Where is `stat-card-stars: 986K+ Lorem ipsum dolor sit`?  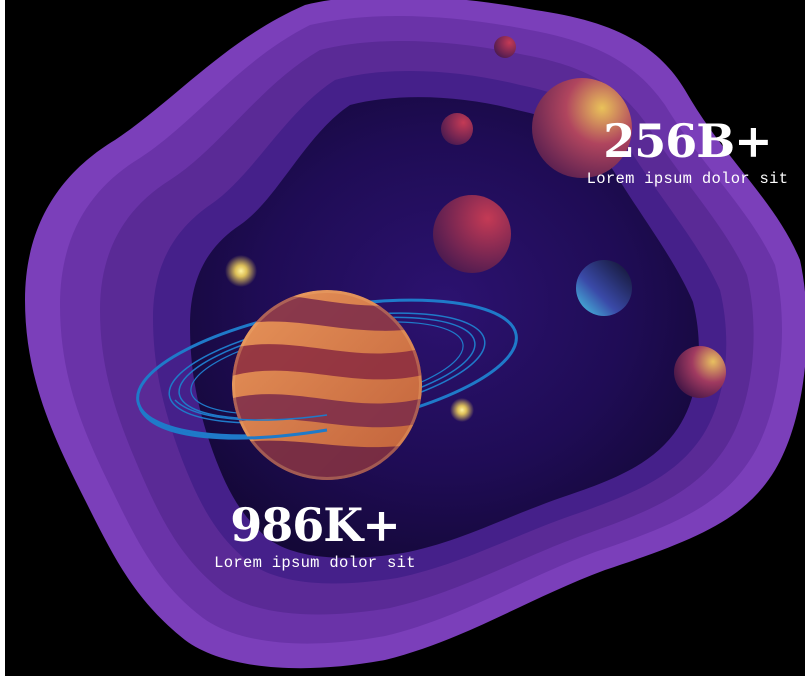 stat-card-stars: 986K+ Lorem ipsum dolor sit is located at coordinates (315, 537).